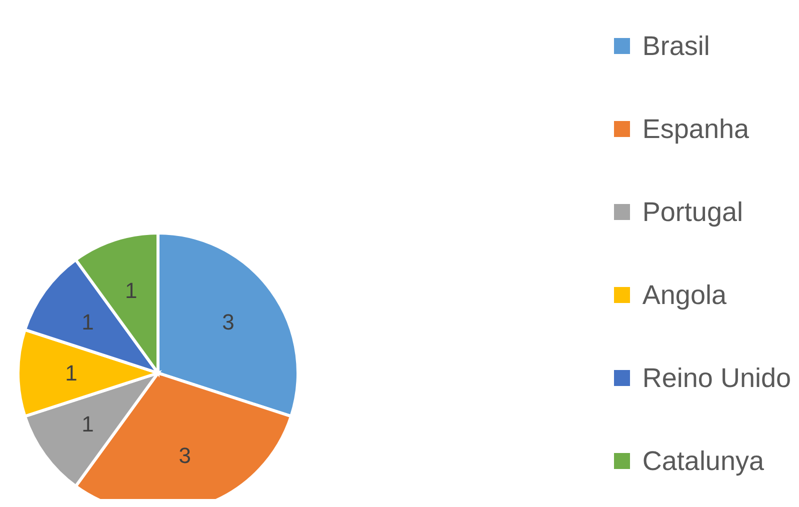  Describe the element at coordinates (703, 461) in the screenshot. I see `legend-label: Catalunya` at that location.